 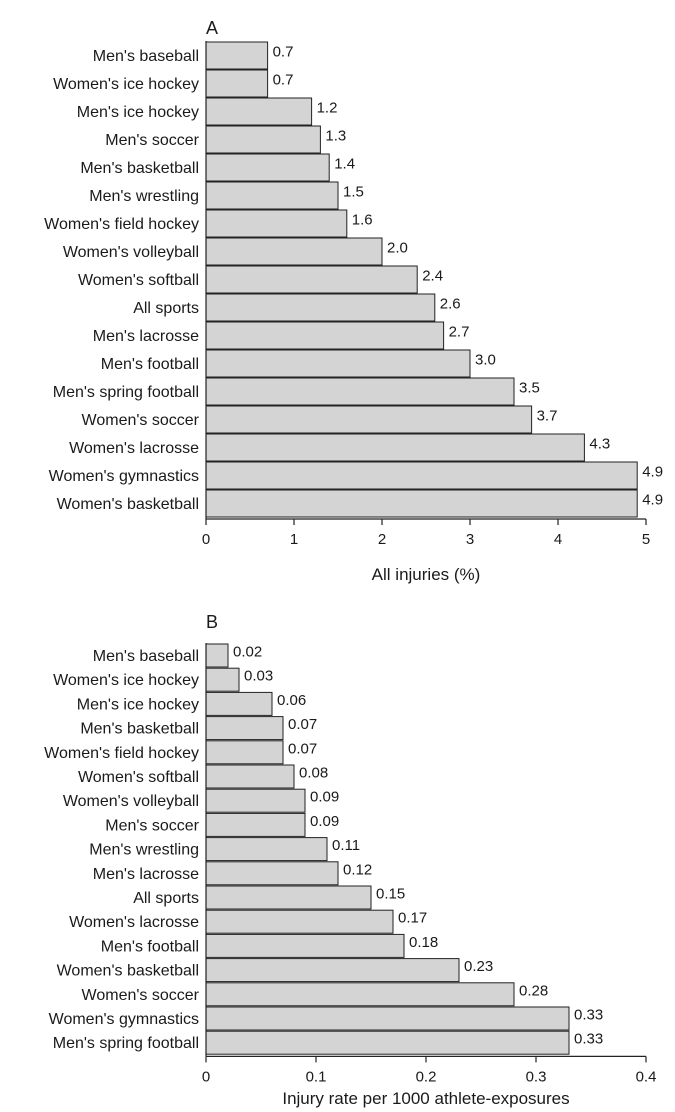 What do you see at coordinates (397, 248) in the screenshot?
I see `value-label: 2.0` at bounding box center [397, 248].